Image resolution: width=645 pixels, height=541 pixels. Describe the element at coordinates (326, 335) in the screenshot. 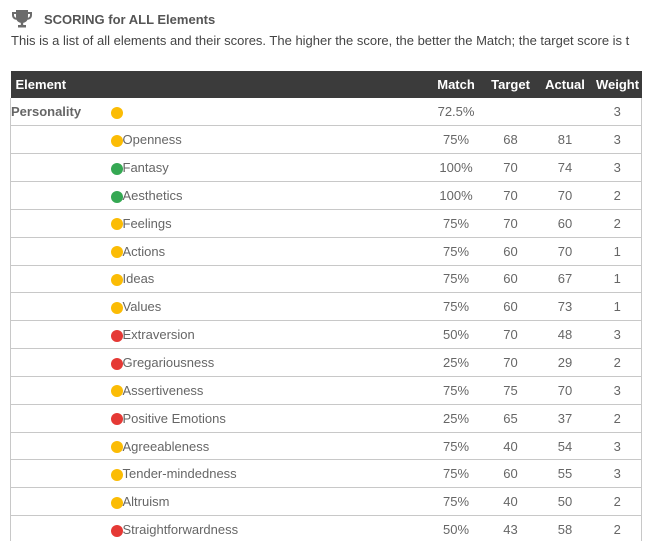

I see `table-row: Extraversion 50% 70 48 3` at that location.